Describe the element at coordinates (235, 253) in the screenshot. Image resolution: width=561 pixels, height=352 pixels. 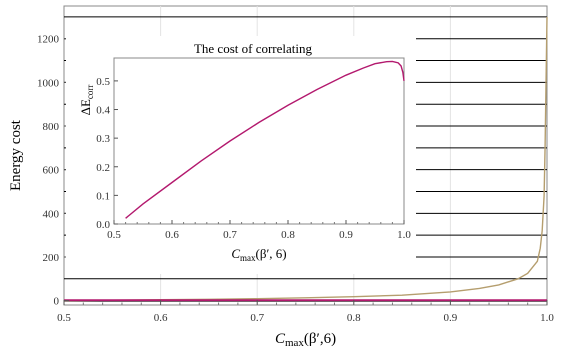
I see `inset-x-label-main: C` at that location.